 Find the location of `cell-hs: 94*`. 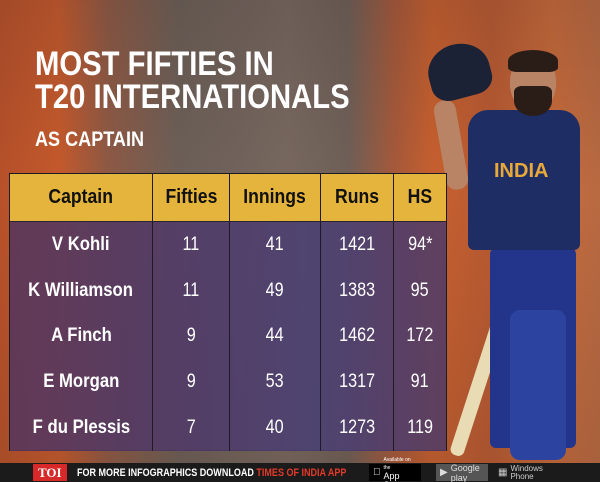

cell-hs: 94* is located at coordinates (420, 245).